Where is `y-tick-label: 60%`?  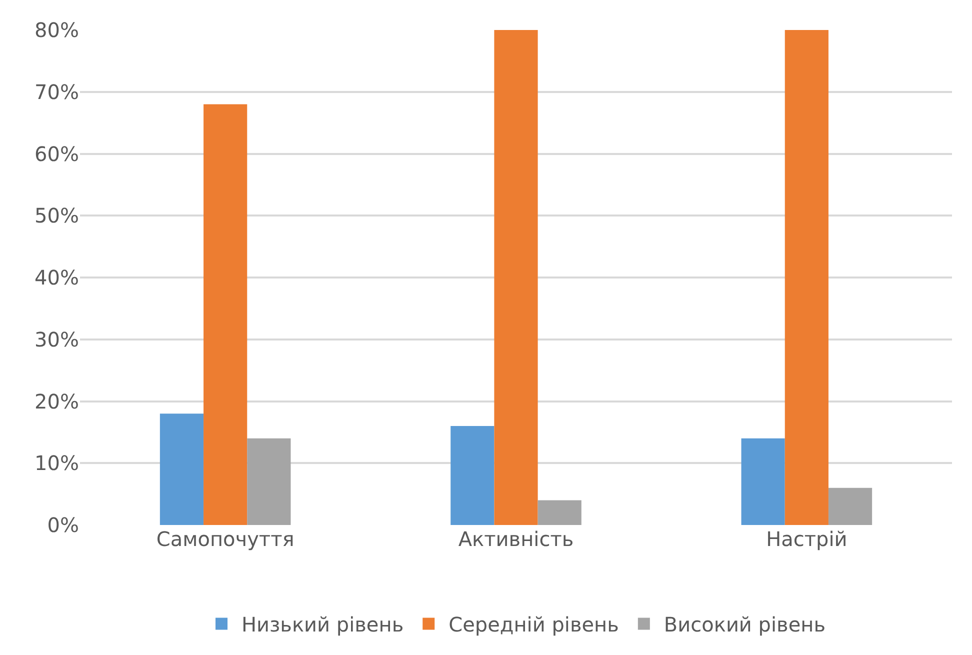 y-tick-label: 60% is located at coordinates (56, 154).